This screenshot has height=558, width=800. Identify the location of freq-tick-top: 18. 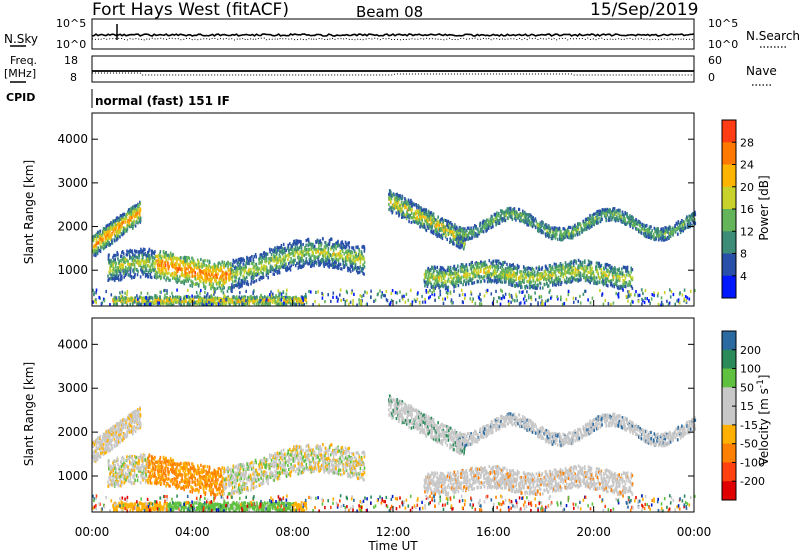
(71, 60).